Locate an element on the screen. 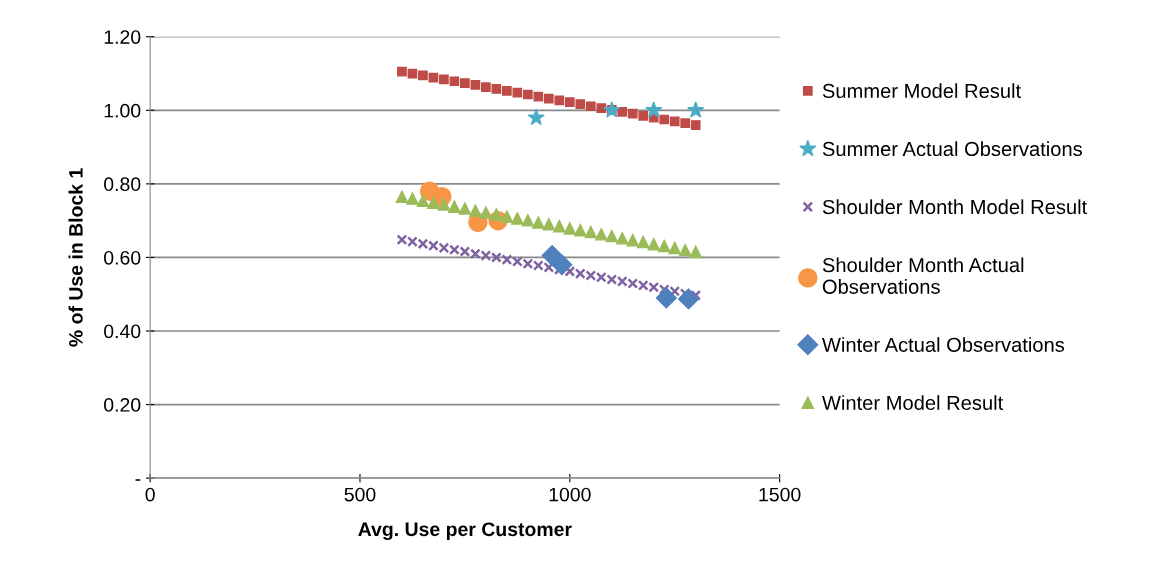 The height and width of the screenshot is (574, 1155). legend-label: Shoulder Month Model Result is located at coordinates (955, 207).